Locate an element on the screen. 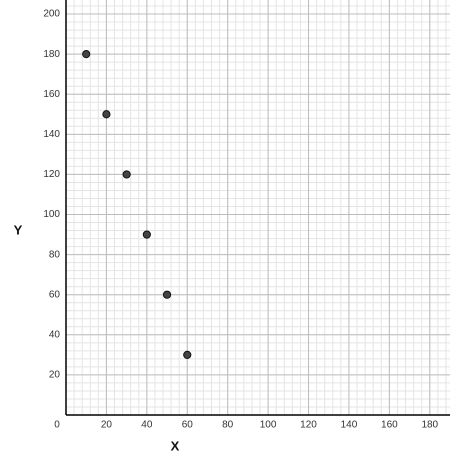  x-tick-label: 0 is located at coordinates (57, 425).